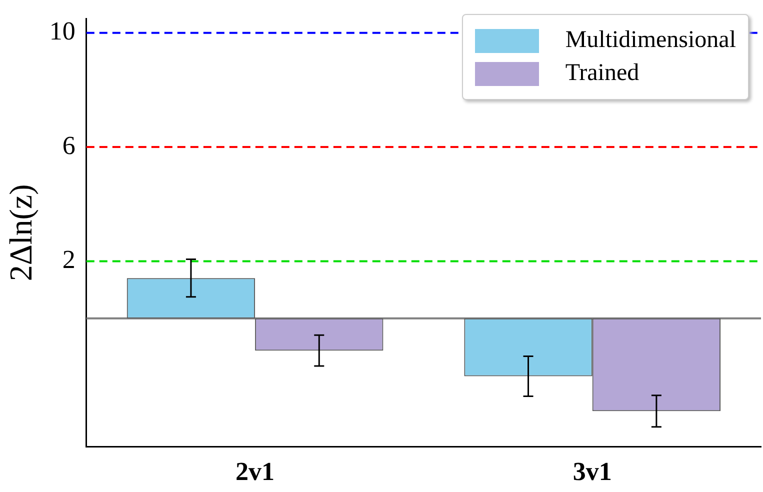  Describe the element at coordinates (62, 31) in the screenshot. I see `y-tick-label: 10` at that location.